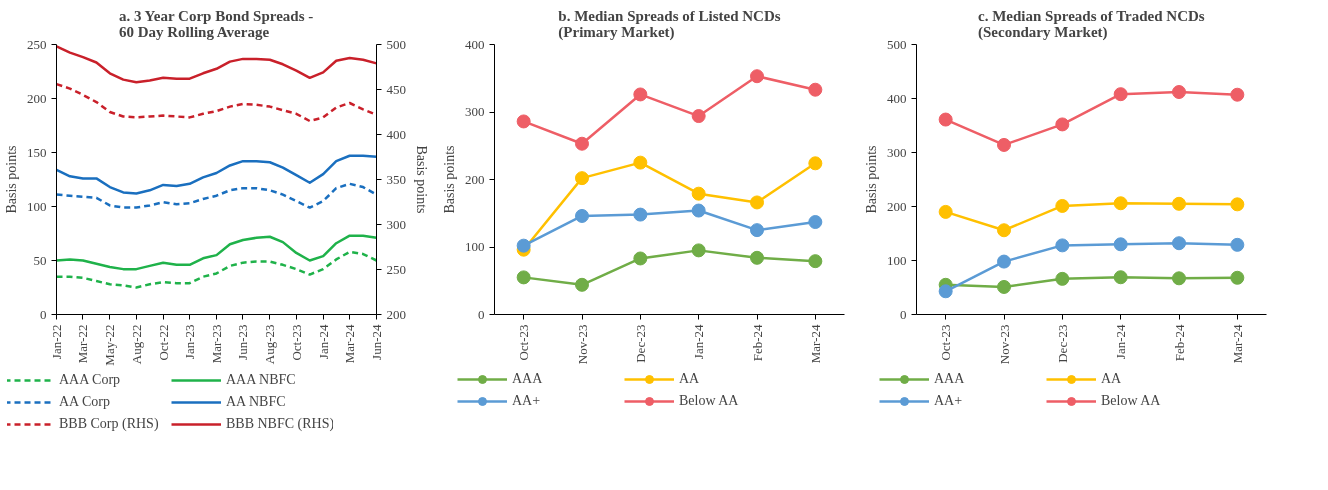 The height and width of the screenshot is (490, 1328). Describe the element at coordinates (396, 134) in the screenshot. I see `y2-tick-label: 400` at that location.